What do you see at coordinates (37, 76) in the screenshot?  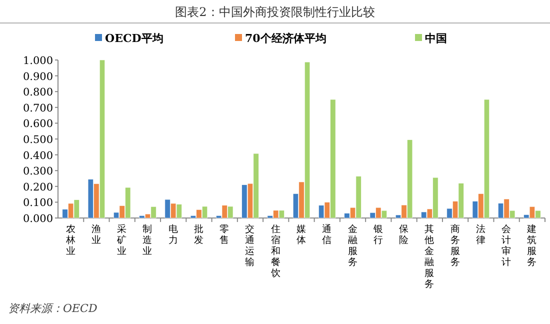 I see `y-tick-label: 0.900` at bounding box center [37, 76].